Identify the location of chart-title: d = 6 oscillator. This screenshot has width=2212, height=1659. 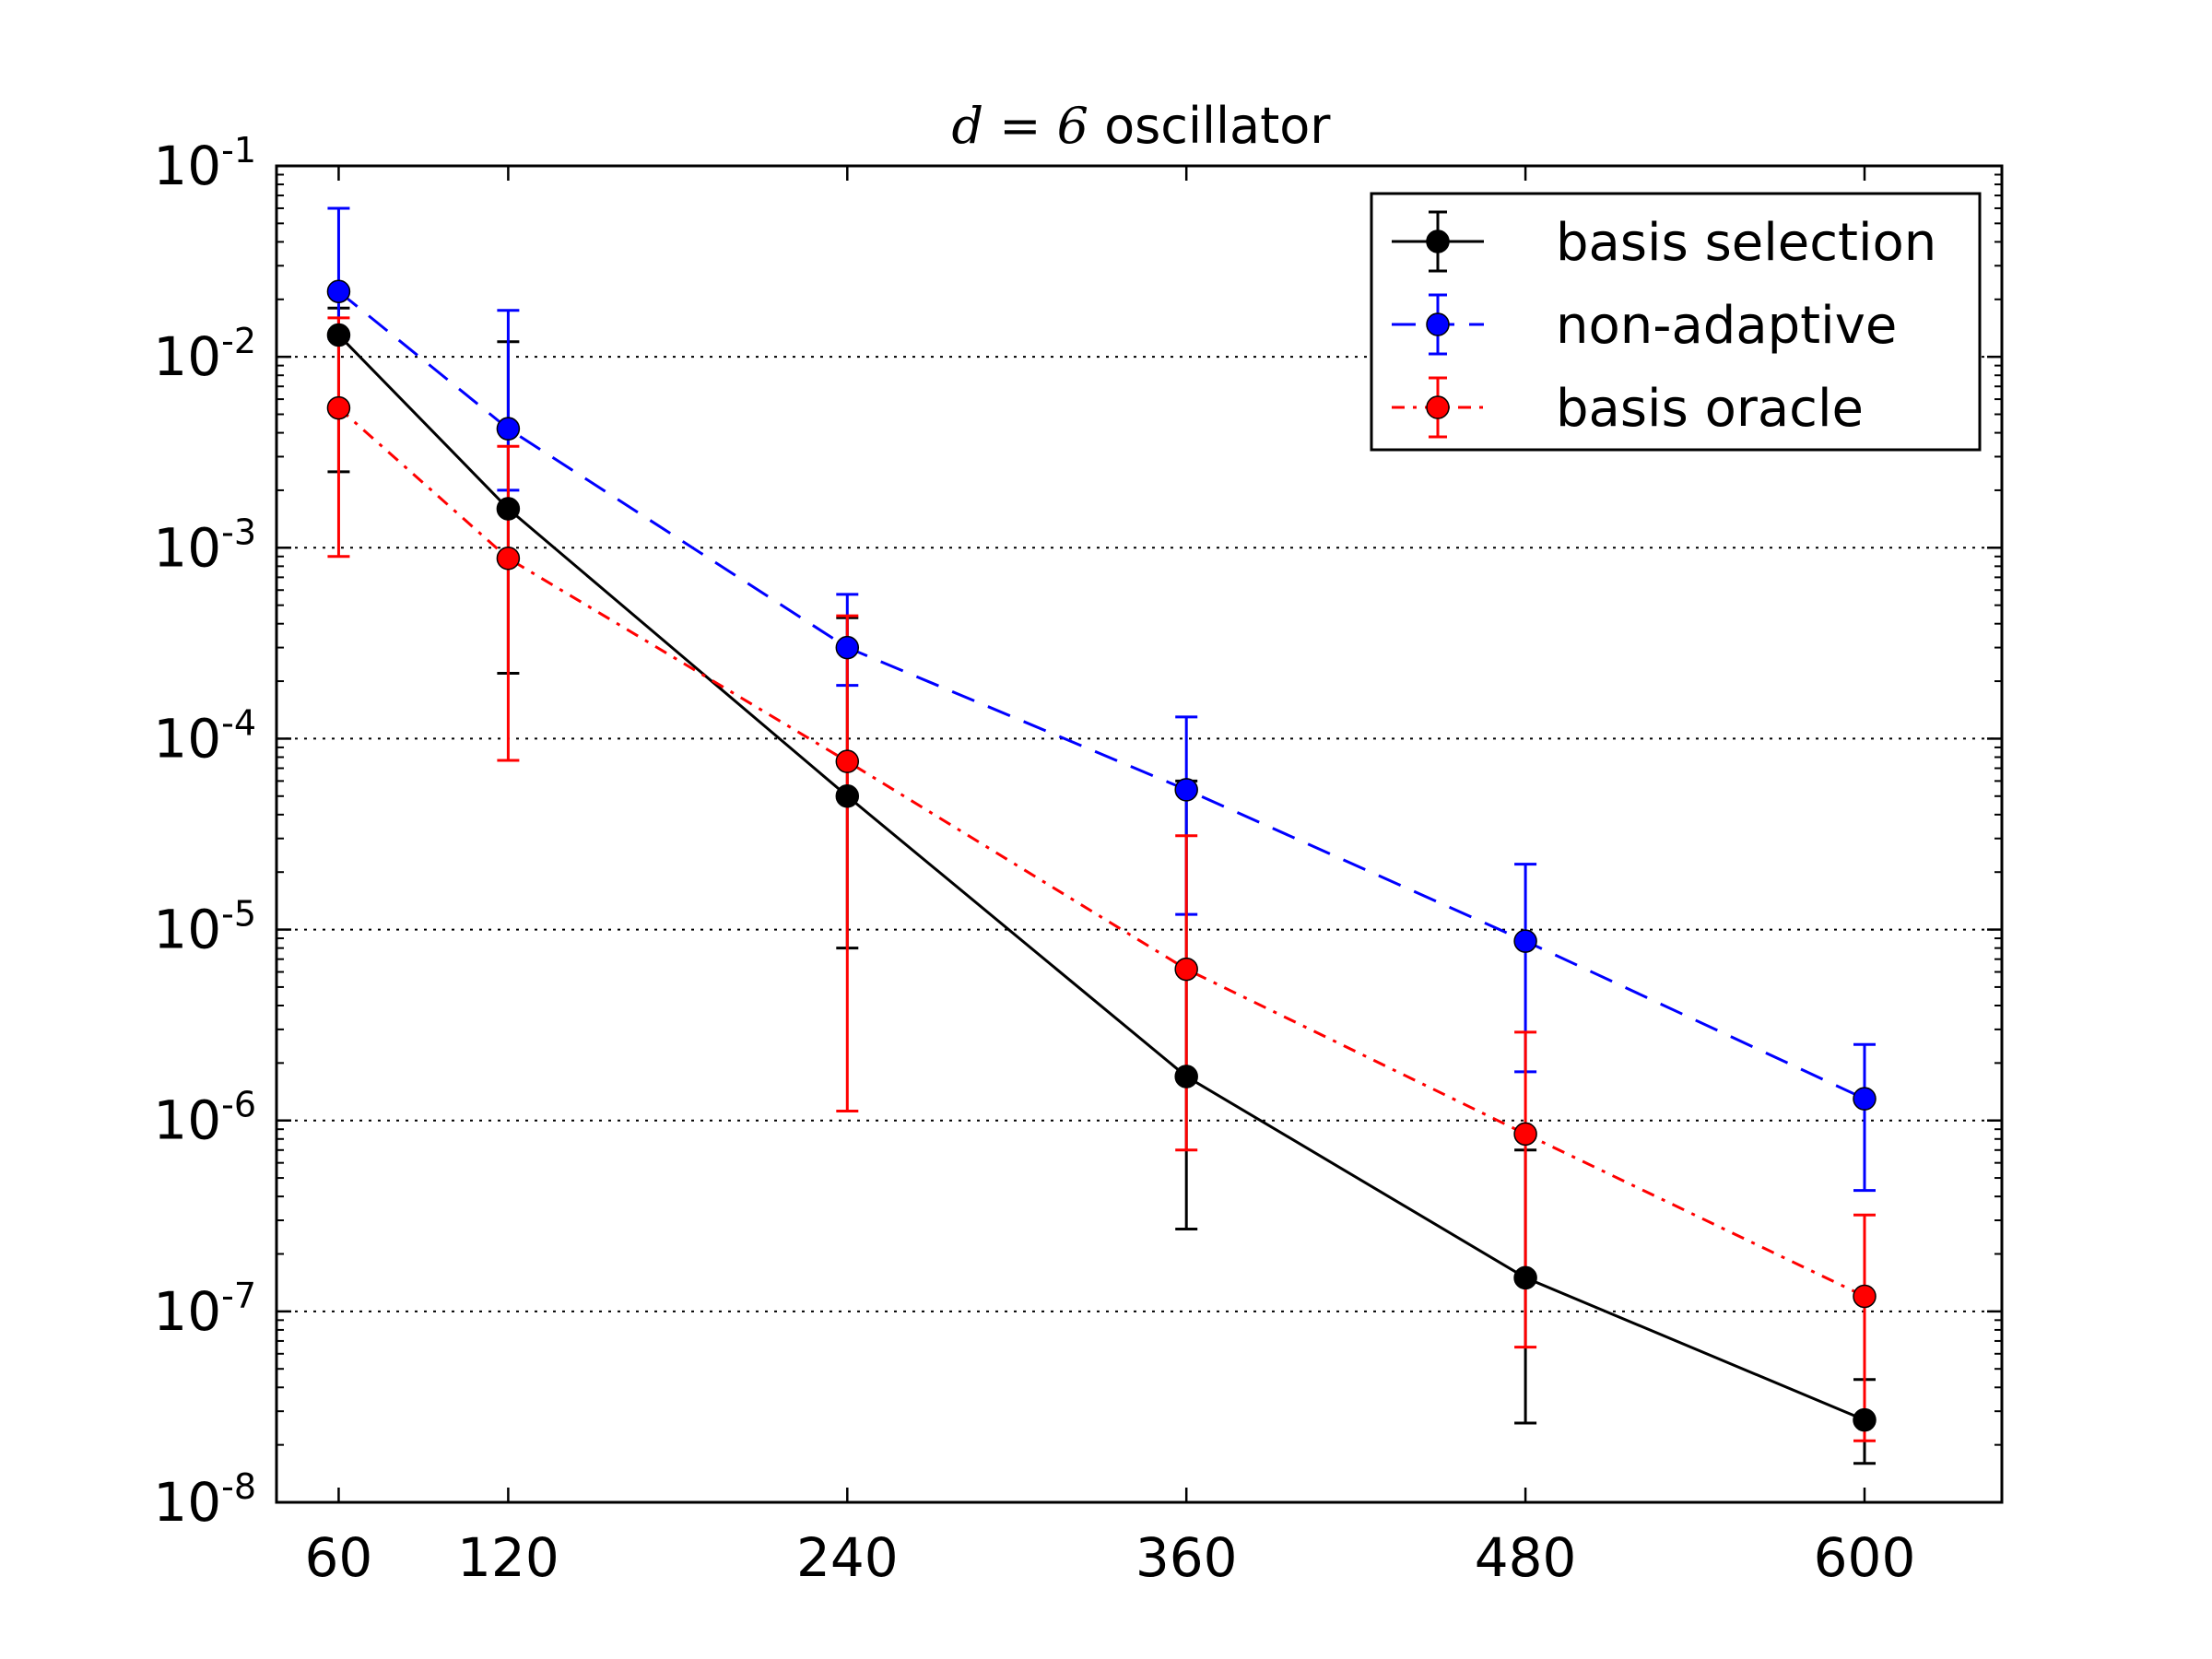
(1141, 126).